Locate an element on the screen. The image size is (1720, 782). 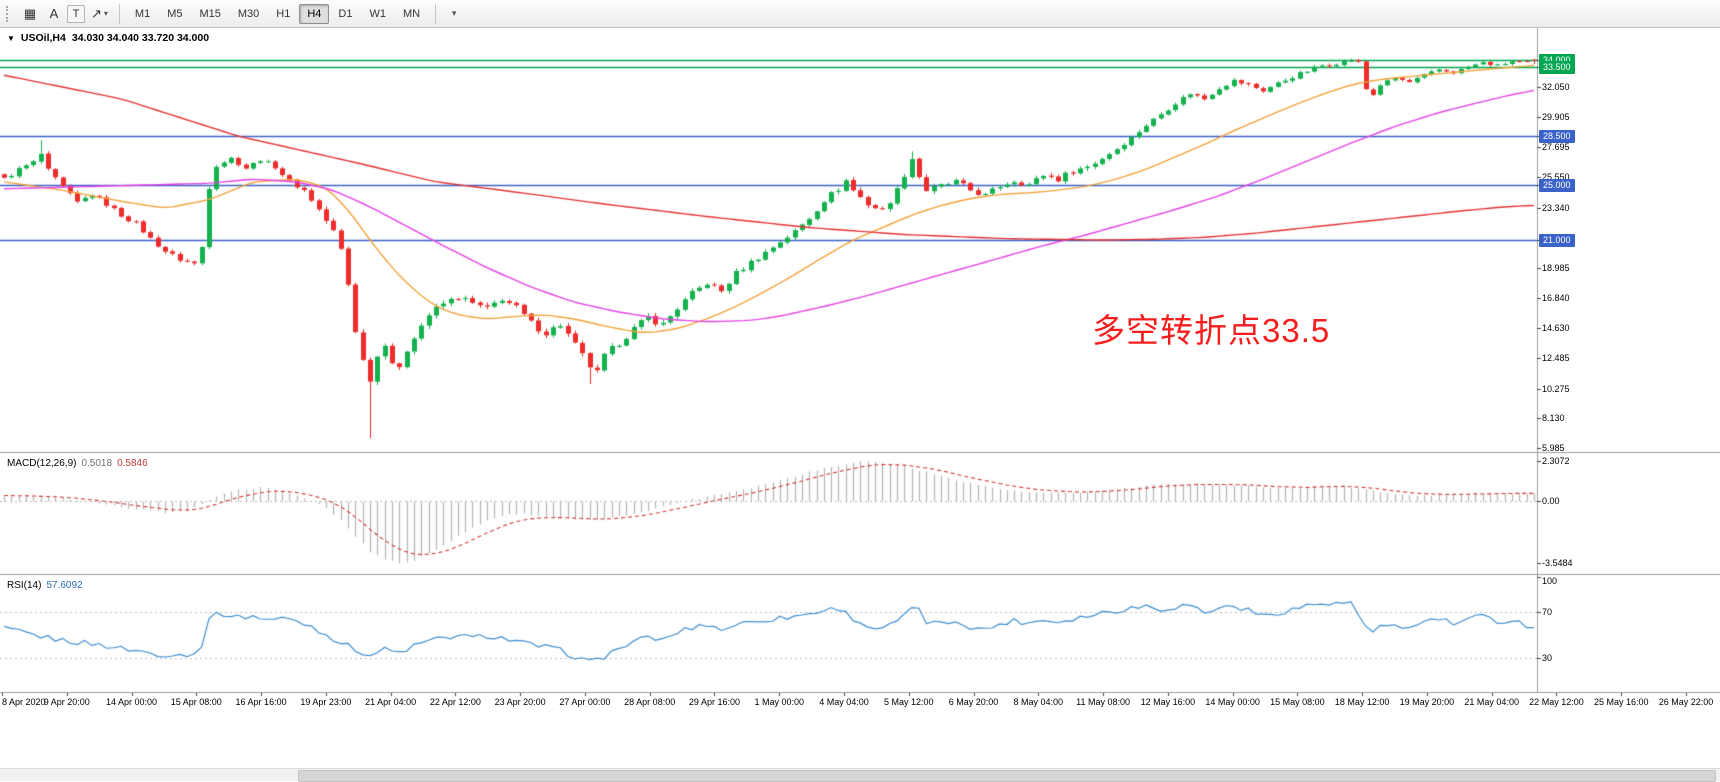
timeframe-toolbar: M1 M5 M15 M30 H1 H4 D1 W1 MN is located at coordinates (277, 13).